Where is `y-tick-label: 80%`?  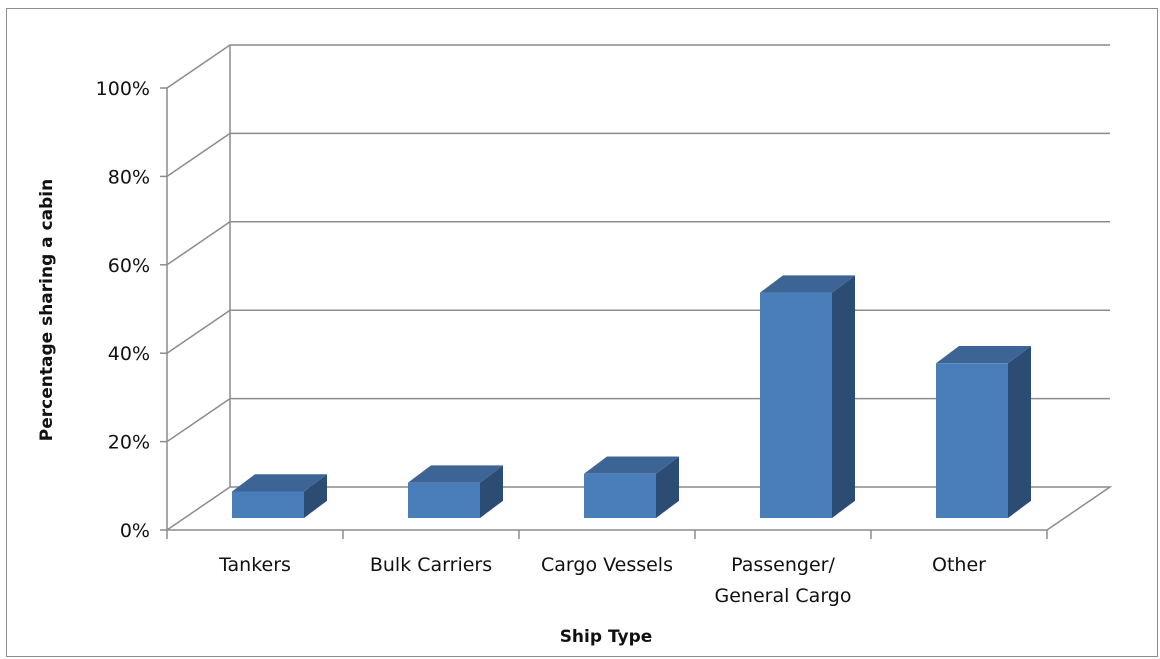 y-tick-label: 80% is located at coordinates (129, 177).